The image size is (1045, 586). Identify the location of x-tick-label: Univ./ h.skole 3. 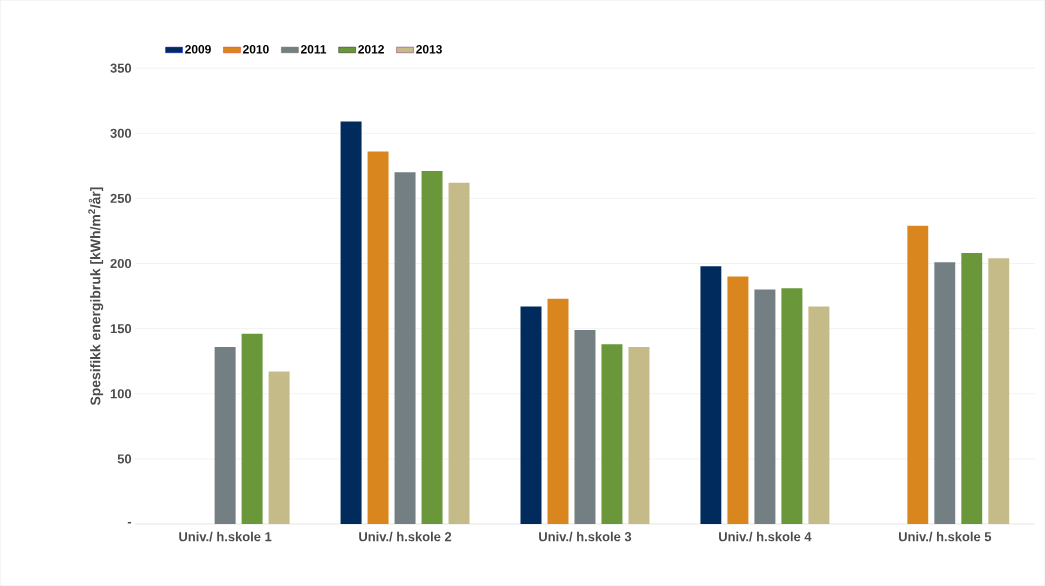
(585, 536).